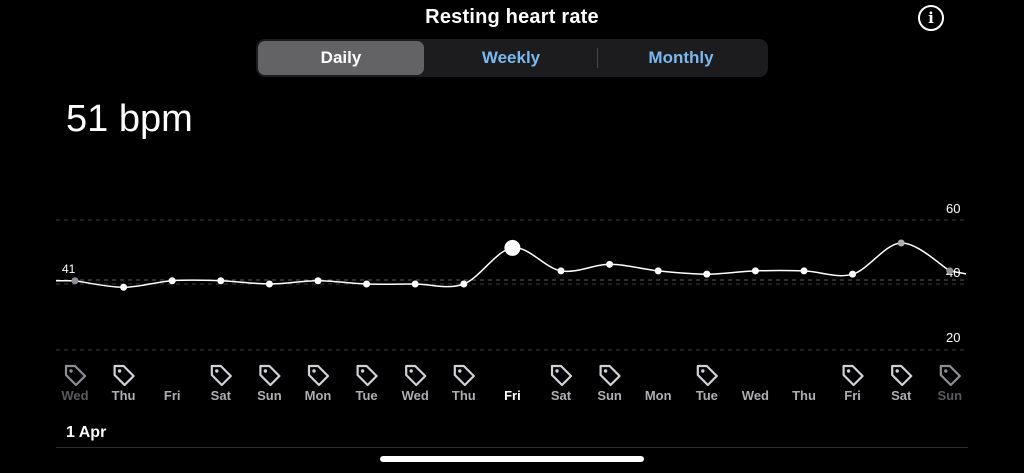  I want to click on segment-weekly: Weekly, so click(511, 57).